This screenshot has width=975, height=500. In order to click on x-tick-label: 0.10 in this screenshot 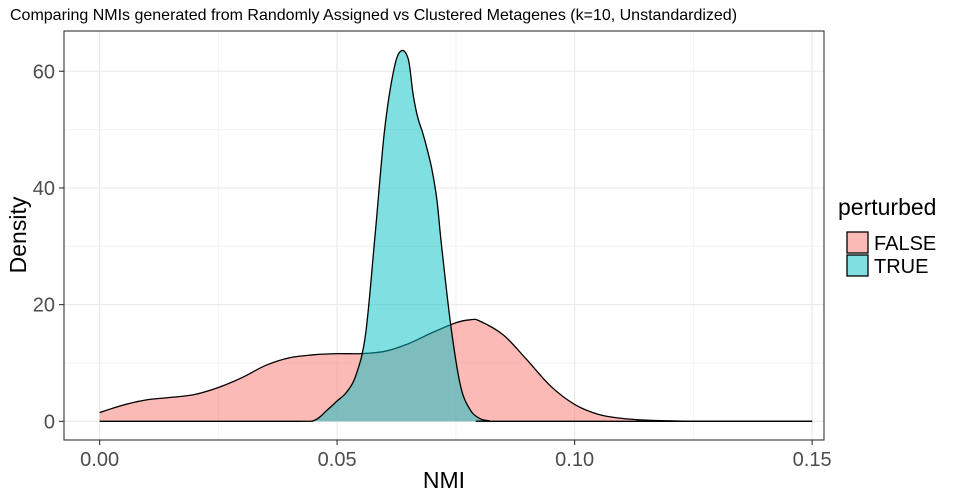, I will do `click(574, 460)`.